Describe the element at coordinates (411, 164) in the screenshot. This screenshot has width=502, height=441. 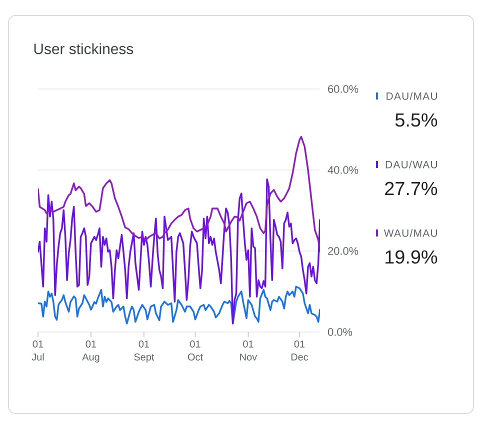
I see `legend-label: DAU/WAU` at that location.